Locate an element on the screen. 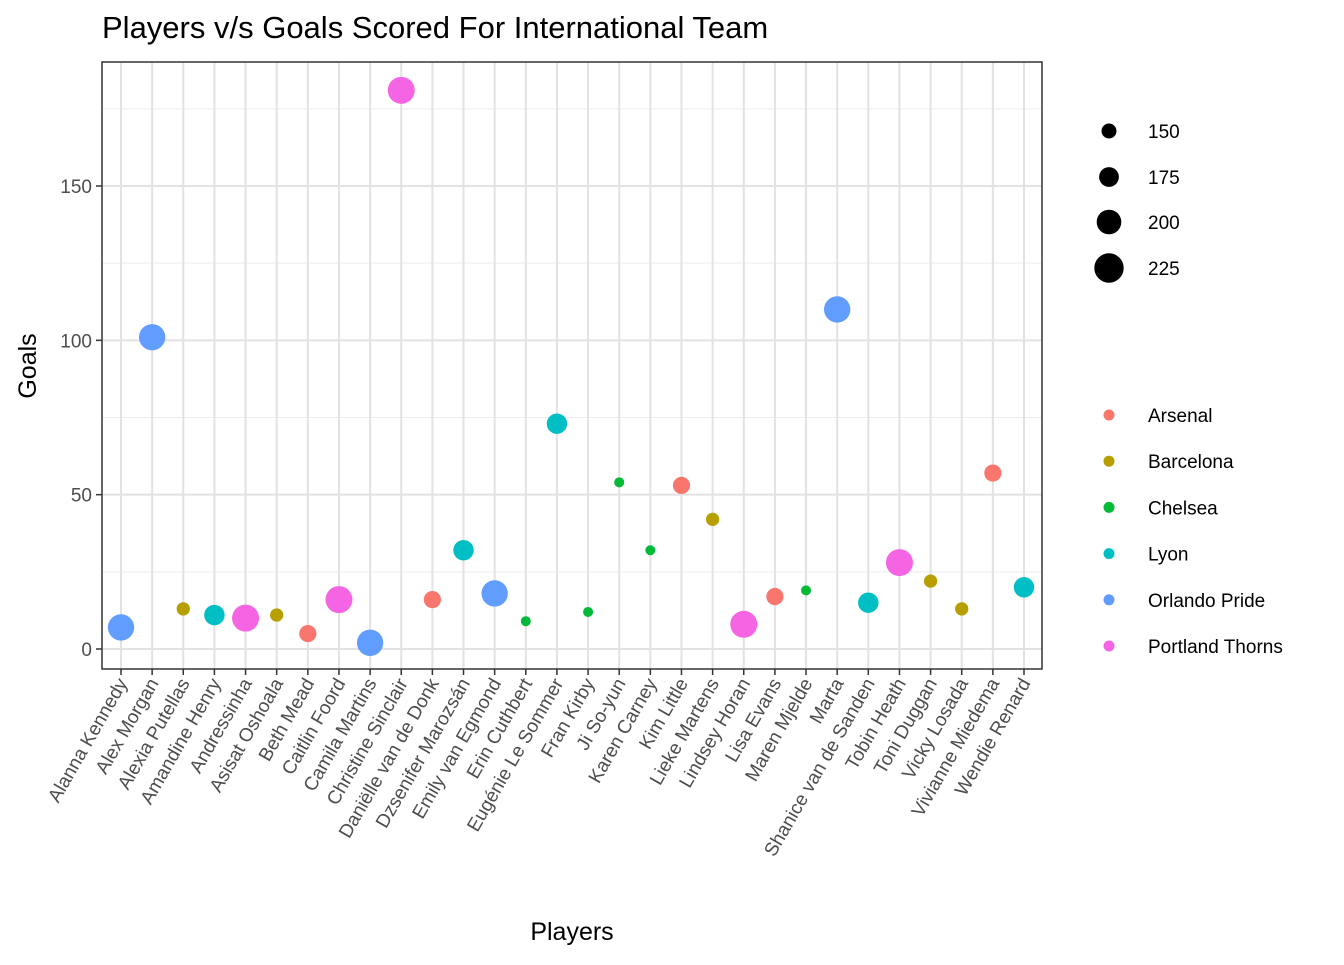 This screenshot has width=1344, height=965. size-legend-label: 225 is located at coordinates (1164, 269).